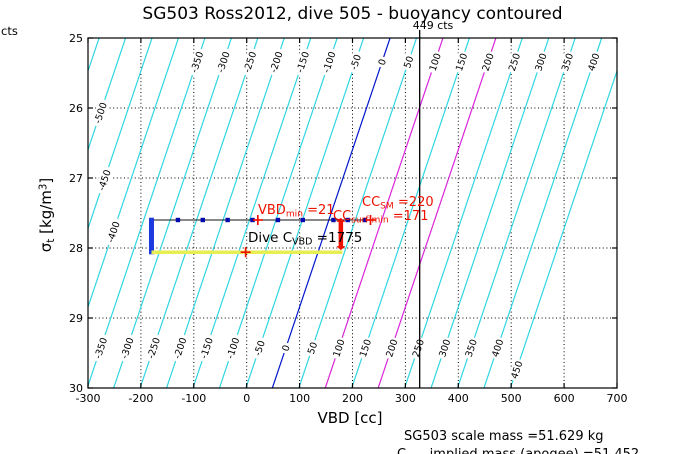 The image size is (681, 454). I want to click on contour-label-450: 450, so click(517, 370).